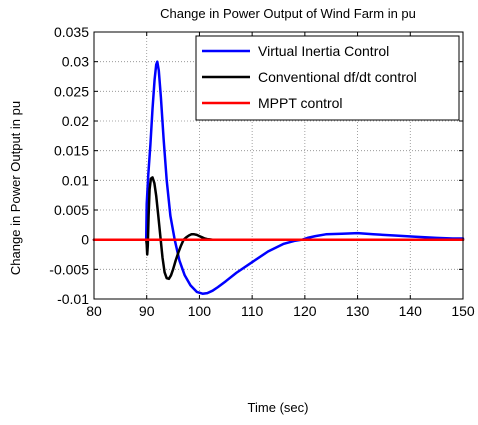  What do you see at coordinates (75, 121) in the screenshot?
I see `y-tick-label: 0.02` at bounding box center [75, 121].